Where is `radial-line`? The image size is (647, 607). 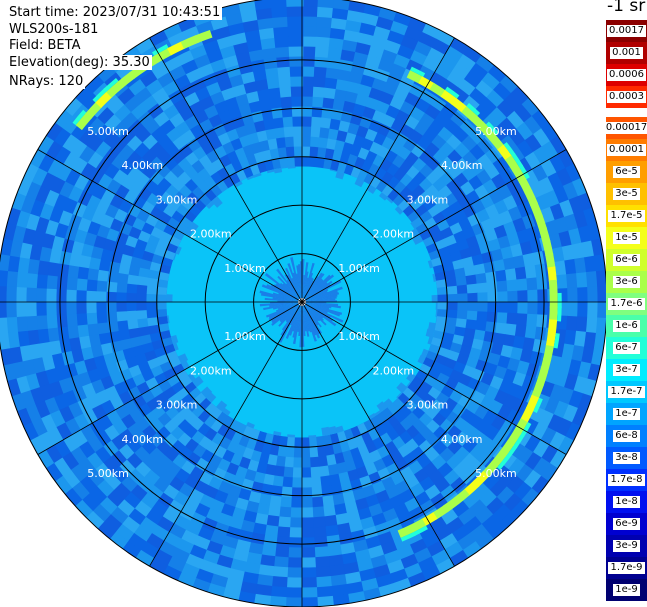
radial-line is located at coordinates (170, 226).